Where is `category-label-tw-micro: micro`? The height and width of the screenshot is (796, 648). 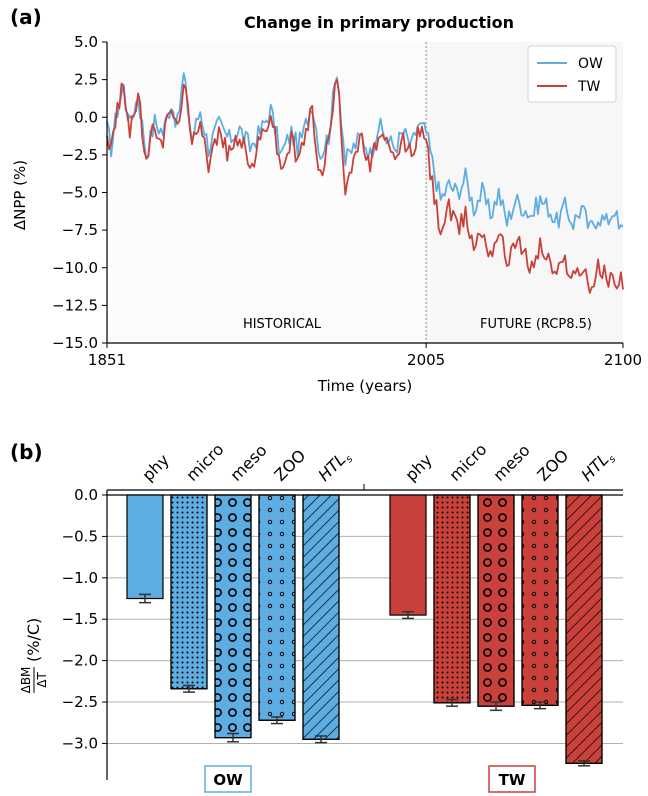 category-label-tw-micro: micro is located at coordinates (467, 462).